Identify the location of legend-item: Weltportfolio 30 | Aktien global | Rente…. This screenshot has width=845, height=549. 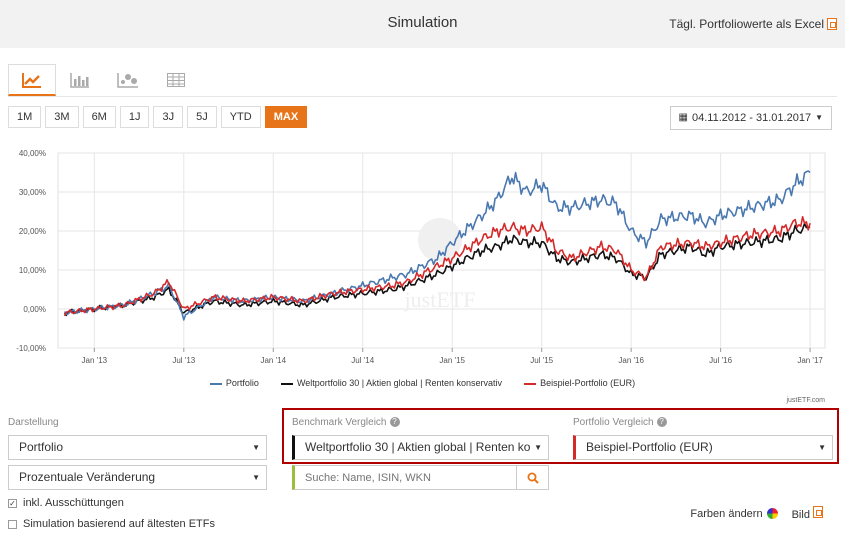
(391, 383).